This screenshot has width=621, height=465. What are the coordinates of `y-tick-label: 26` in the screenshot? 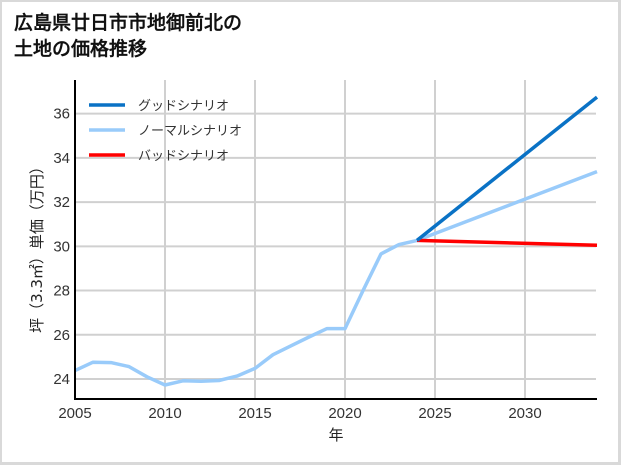 It's located at (61, 335).